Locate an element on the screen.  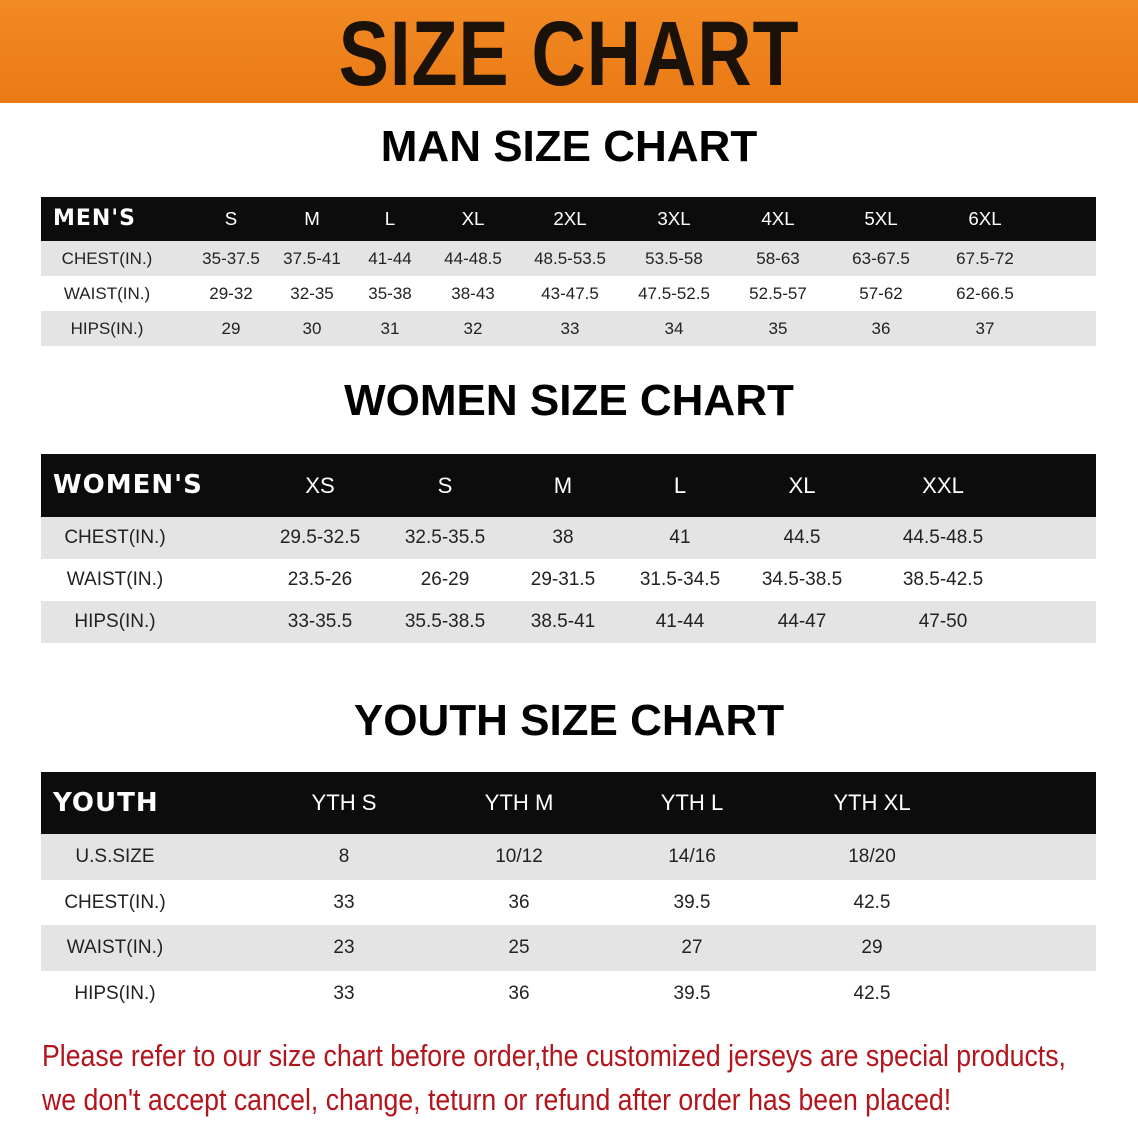
table-cell: 63-67.5 is located at coordinates (881, 258).